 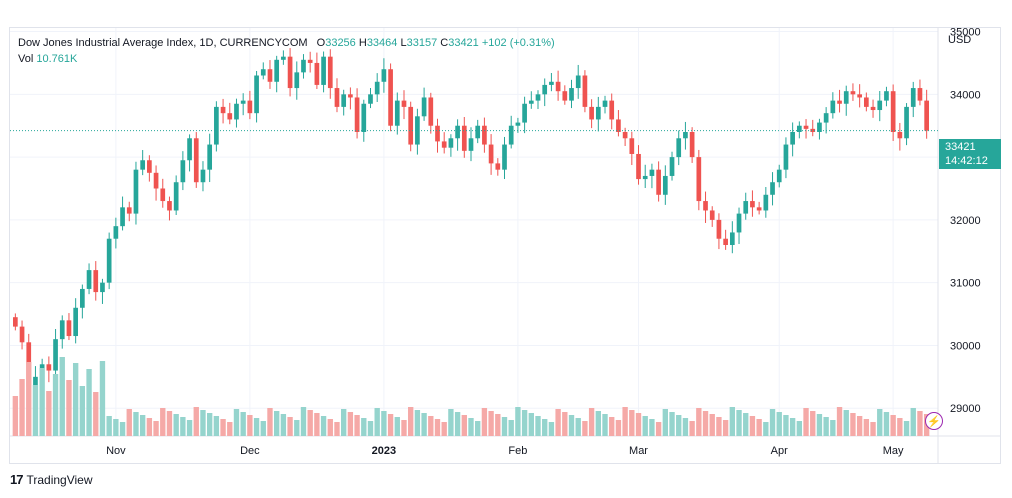 What do you see at coordinates (17, 479) in the screenshot?
I see `tradingview-logo-icon: 17` at bounding box center [17, 479].